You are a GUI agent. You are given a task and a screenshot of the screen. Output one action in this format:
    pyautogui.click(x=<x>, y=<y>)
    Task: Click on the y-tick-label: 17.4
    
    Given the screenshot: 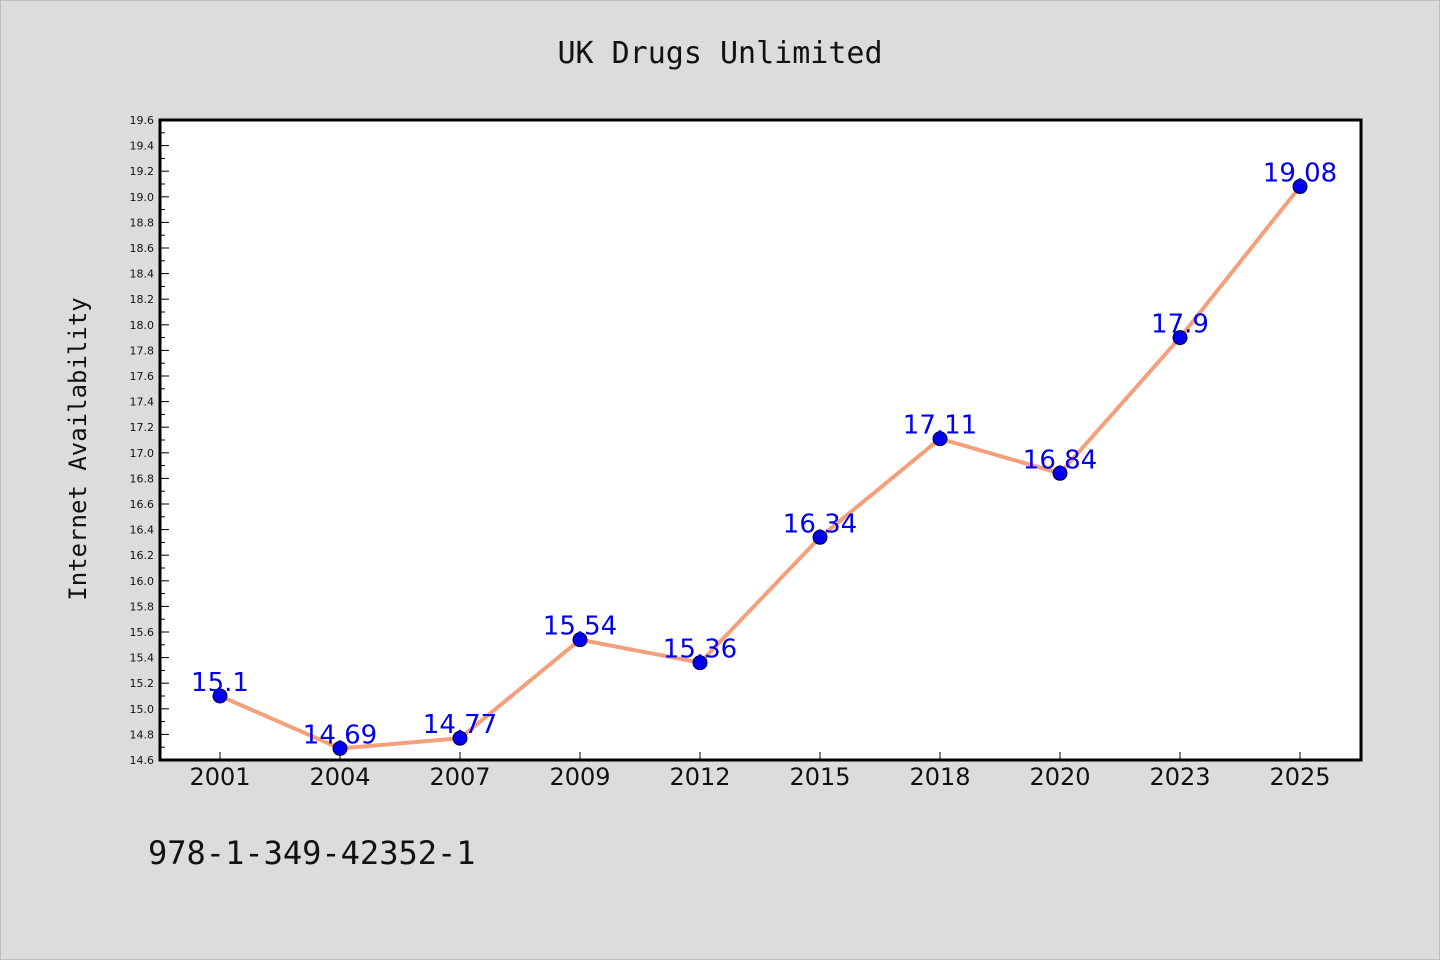 What is the action you would take?
    pyautogui.click(x=142, y=402)
    